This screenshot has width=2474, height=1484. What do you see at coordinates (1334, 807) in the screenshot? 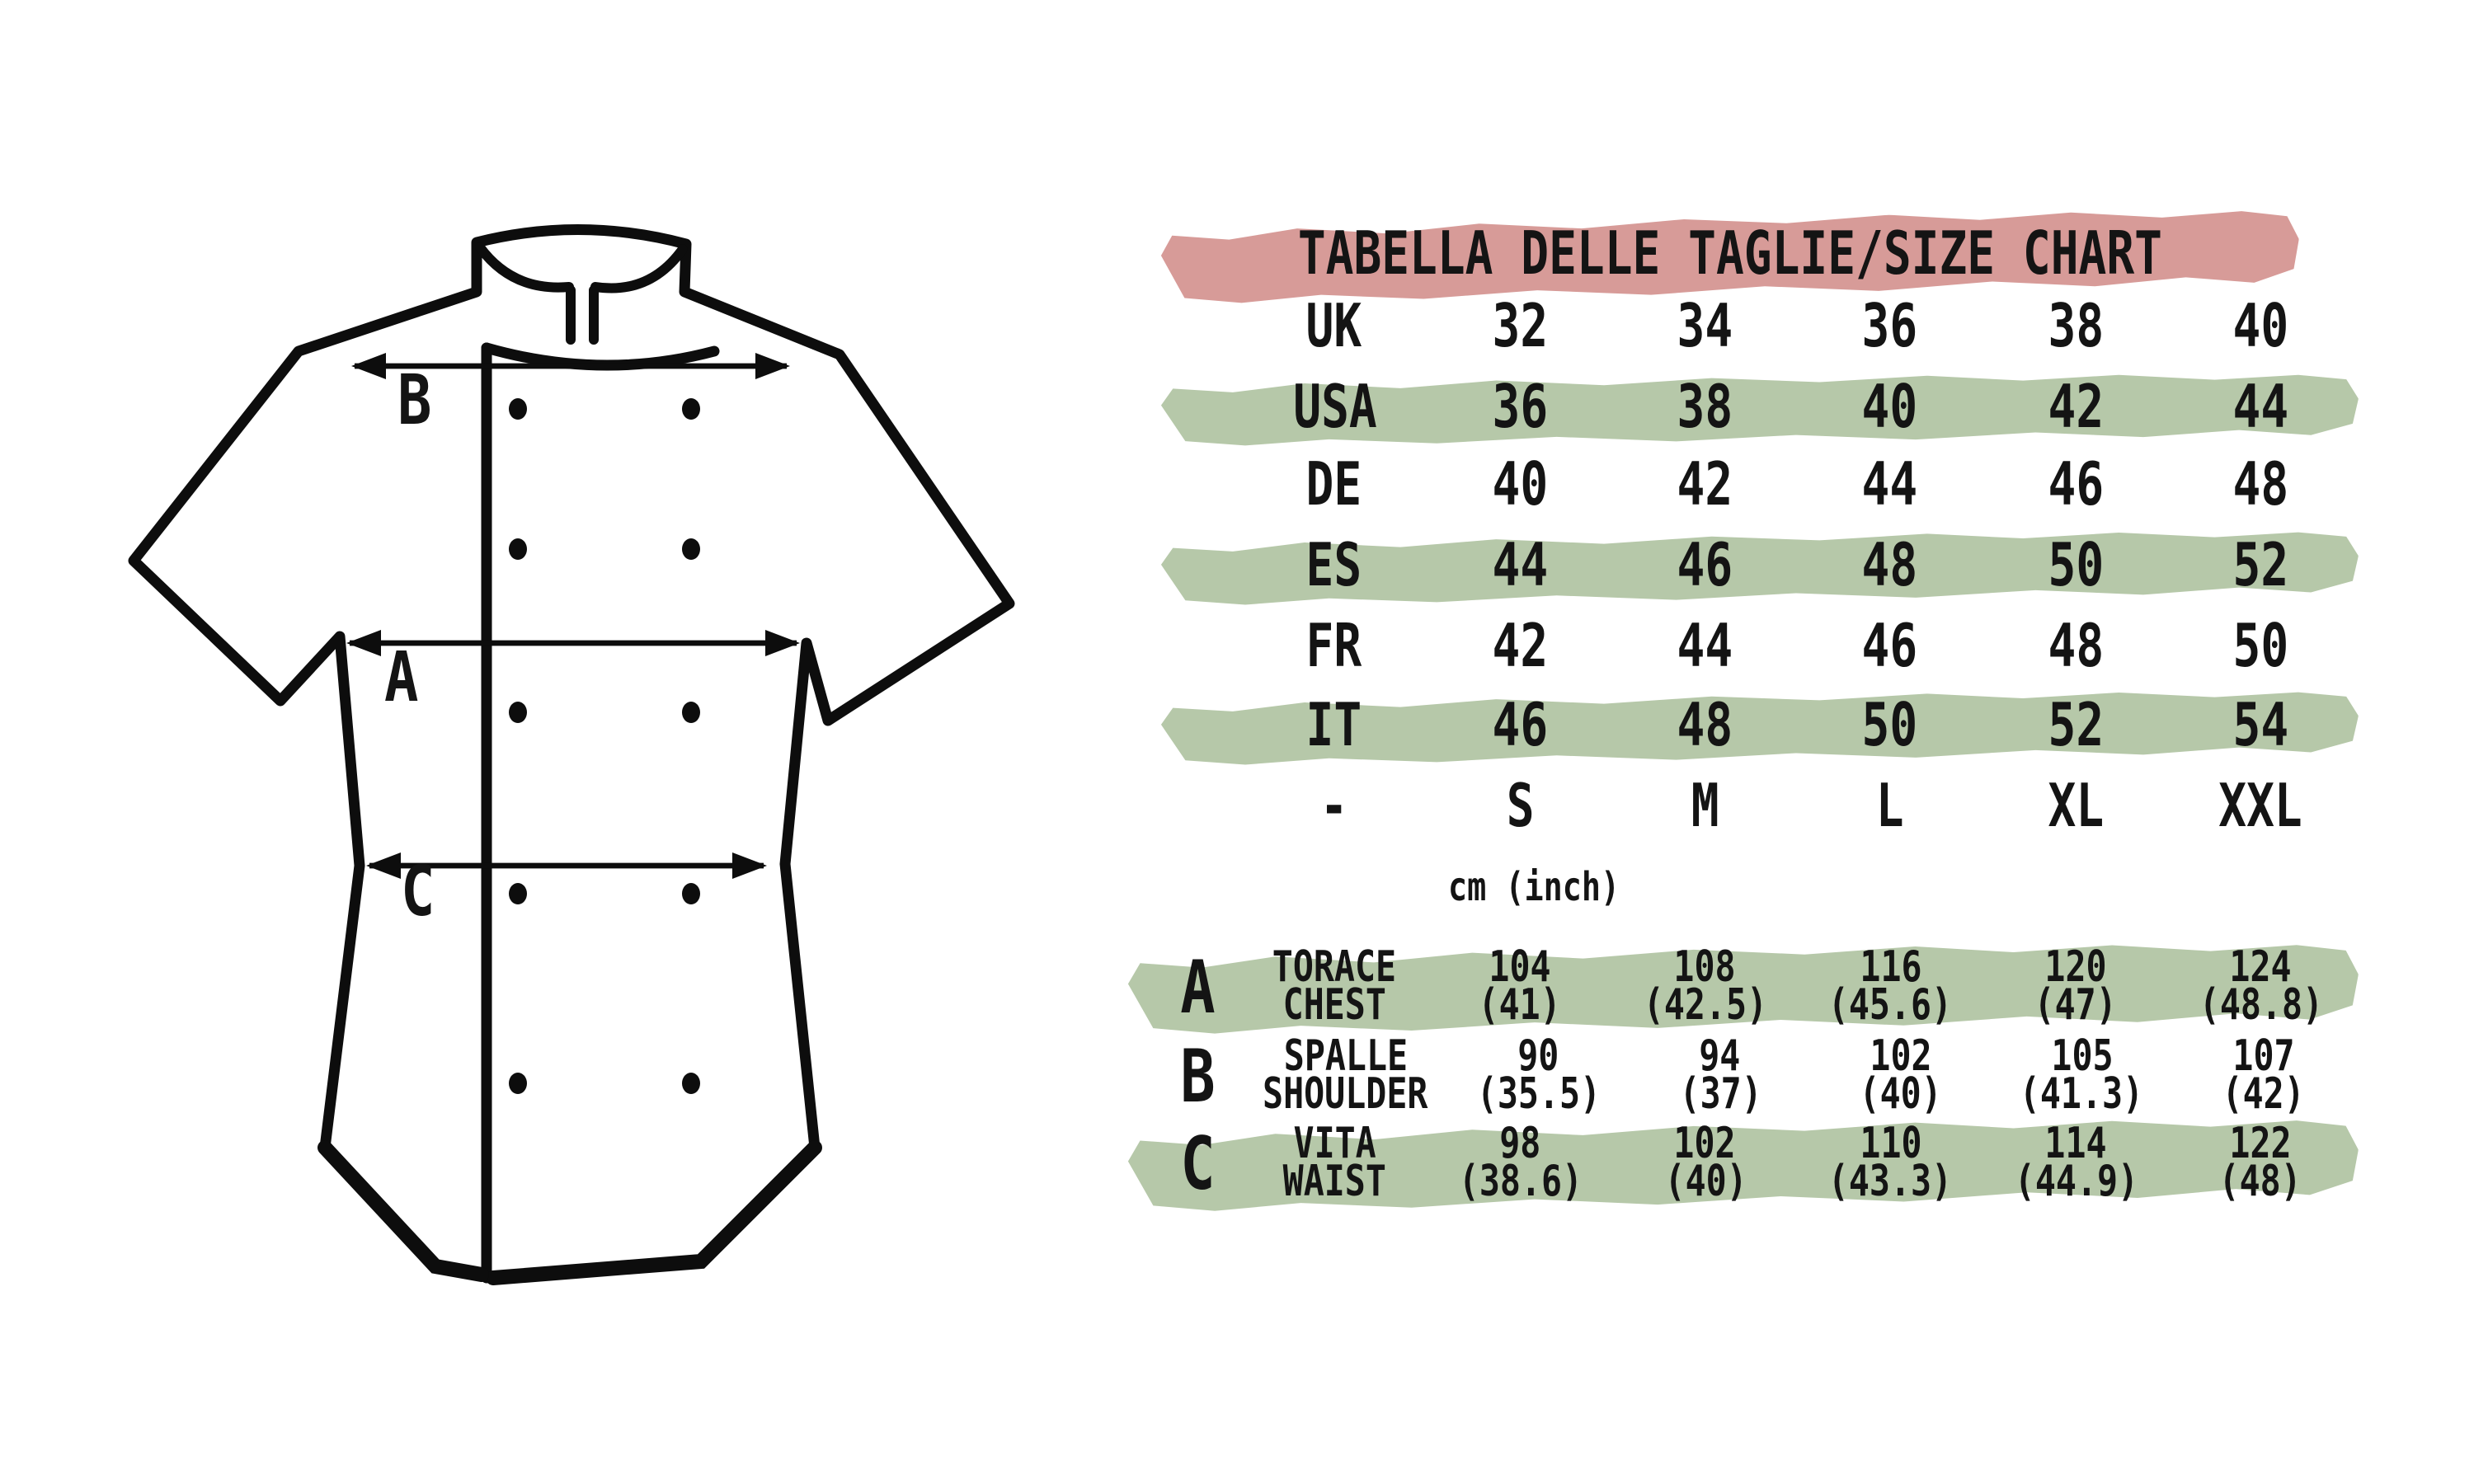
I see `size-row-label: -` at bounding box center [1334, 807].